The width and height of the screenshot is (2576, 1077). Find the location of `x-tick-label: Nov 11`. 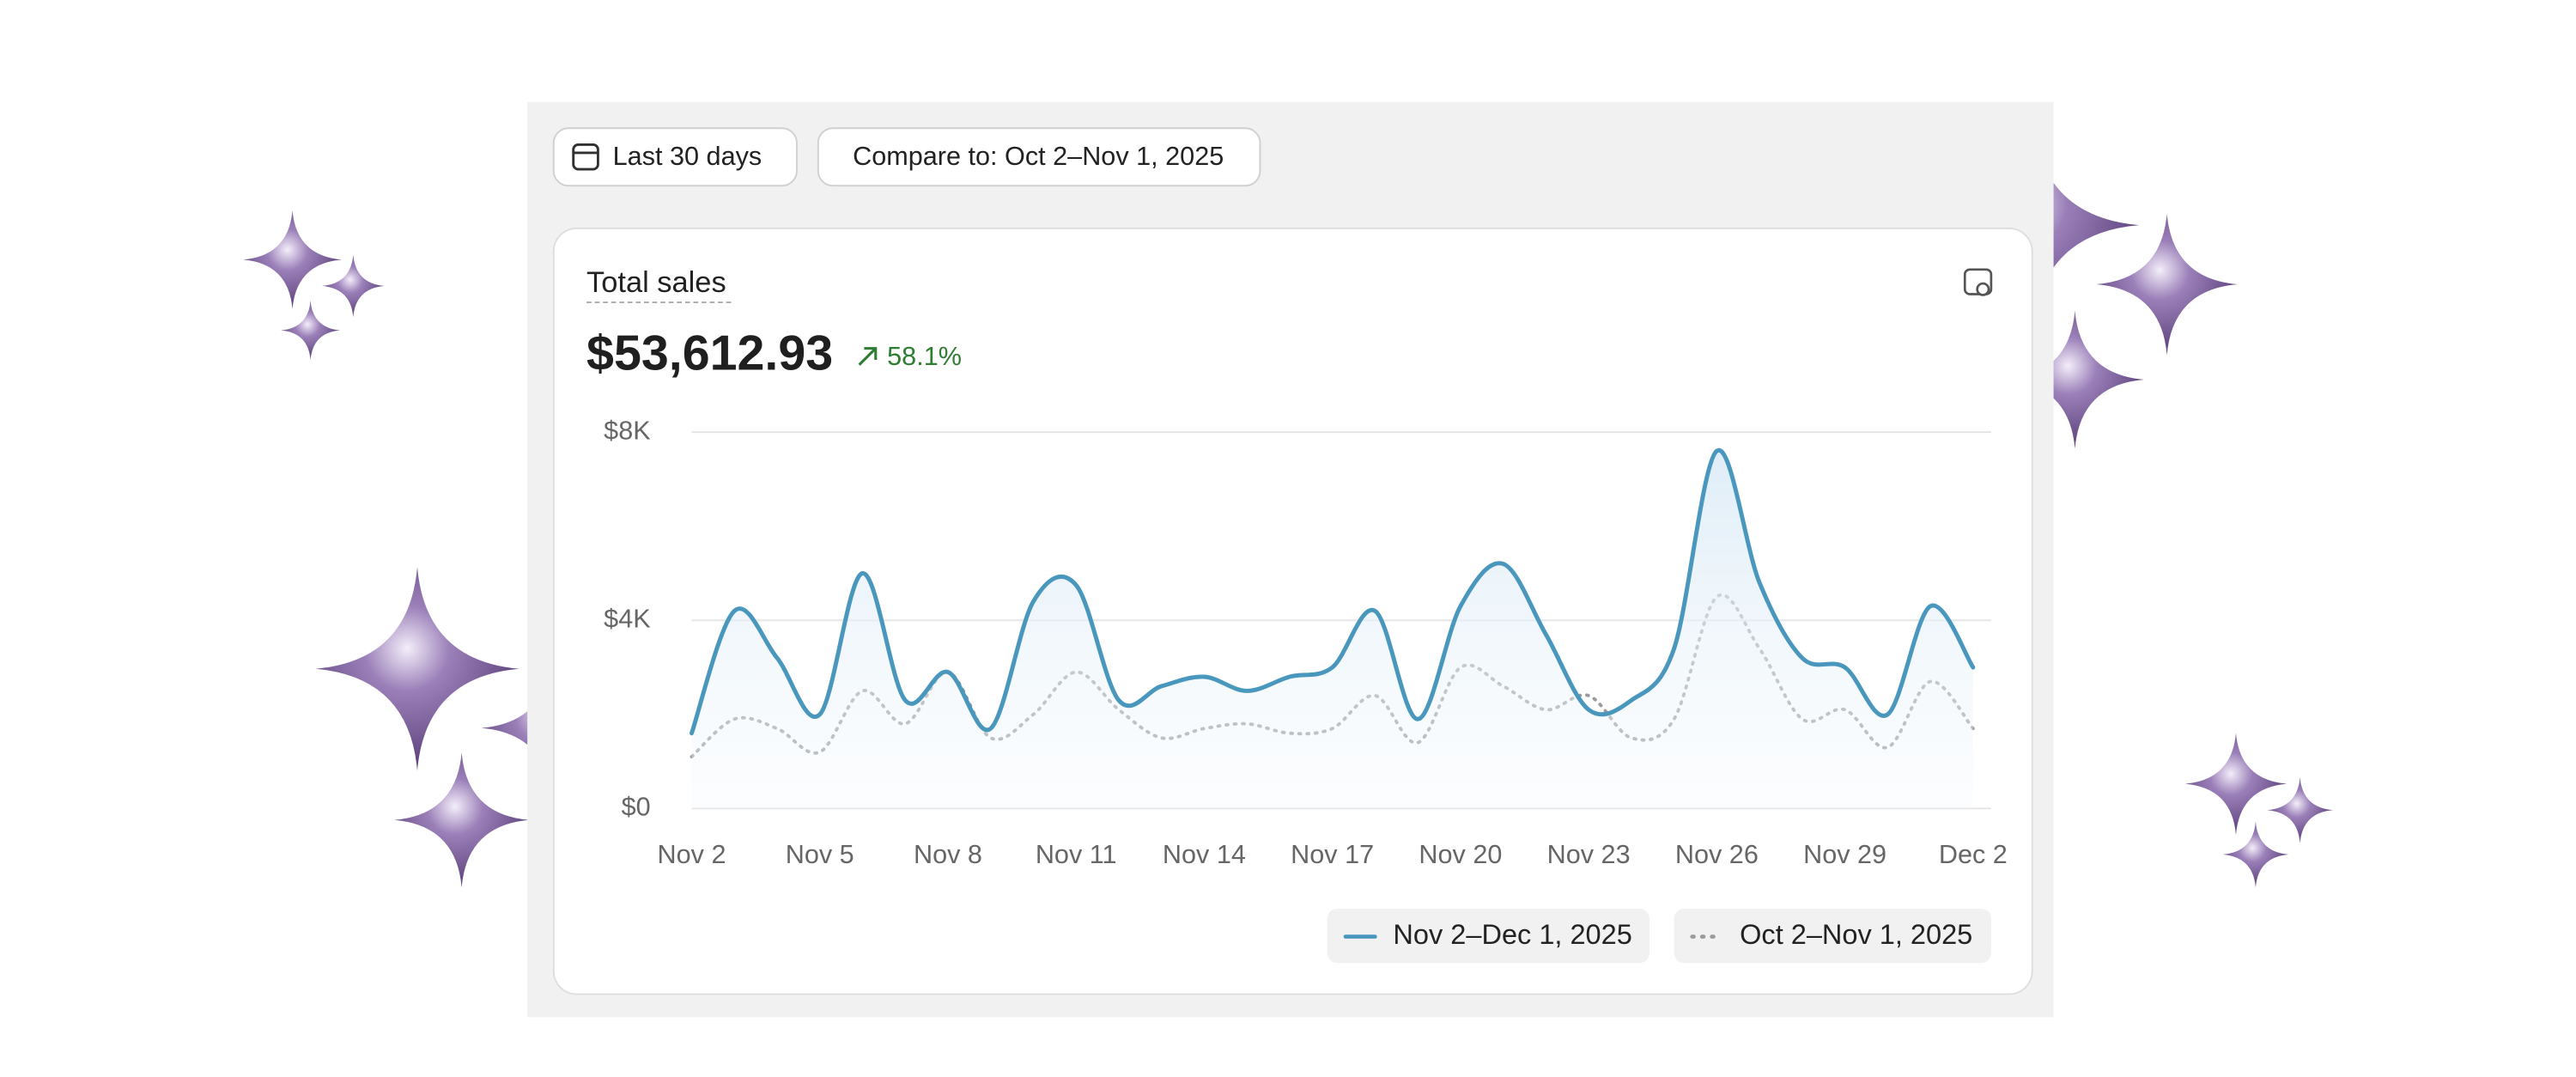

x-tick-label: Nov 11 is located at coordinates (1076, 854).